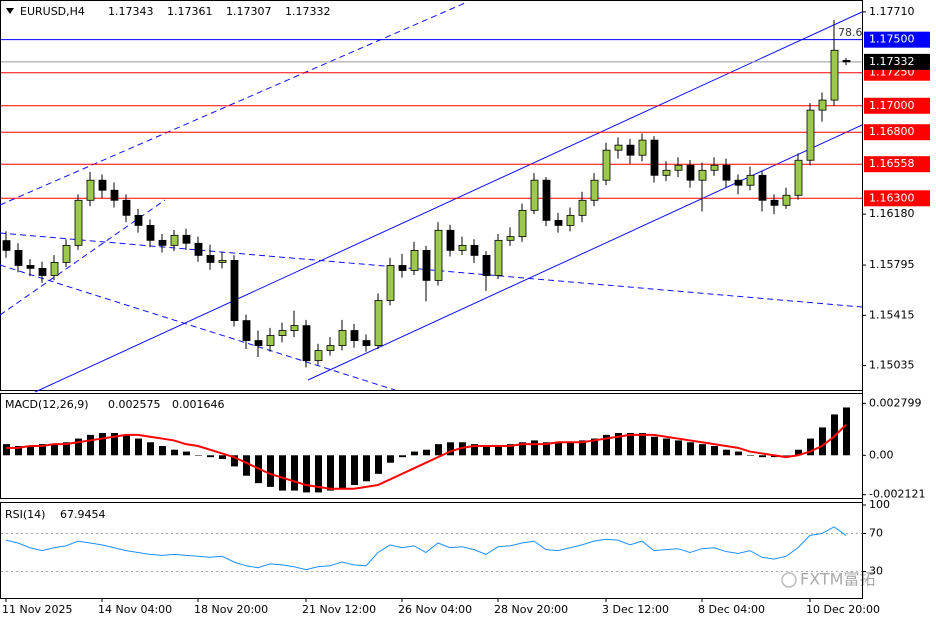 This screenshot has width=936, height=624. Describe the element at coordinates (426, 457) in the screenshot. I see `signal-line` at that location.